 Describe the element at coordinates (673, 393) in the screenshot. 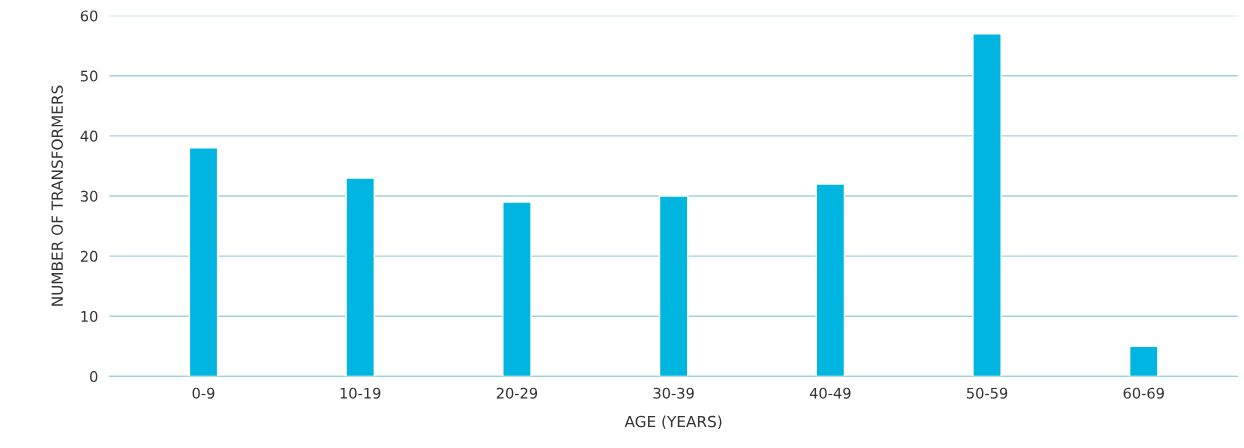

I see `x-tick-label: 30-39` at that location.